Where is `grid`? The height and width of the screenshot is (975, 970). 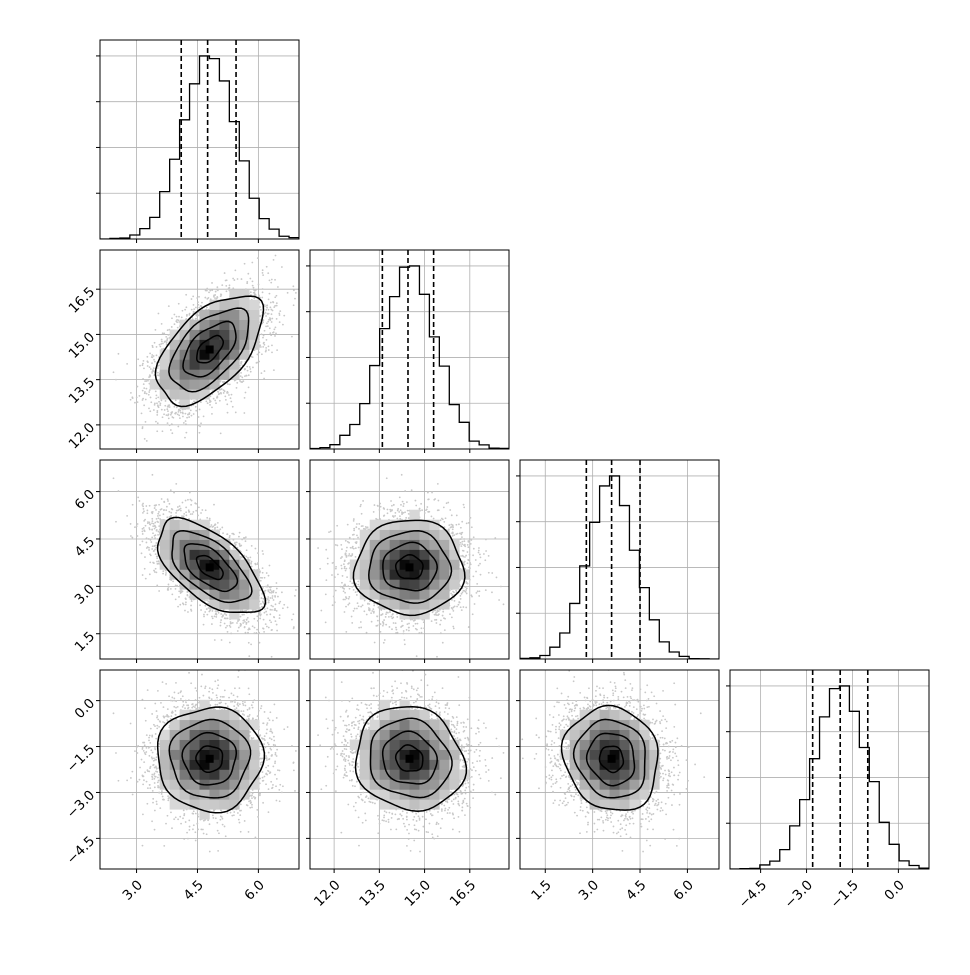
grid is located at coordinates (409, 349).